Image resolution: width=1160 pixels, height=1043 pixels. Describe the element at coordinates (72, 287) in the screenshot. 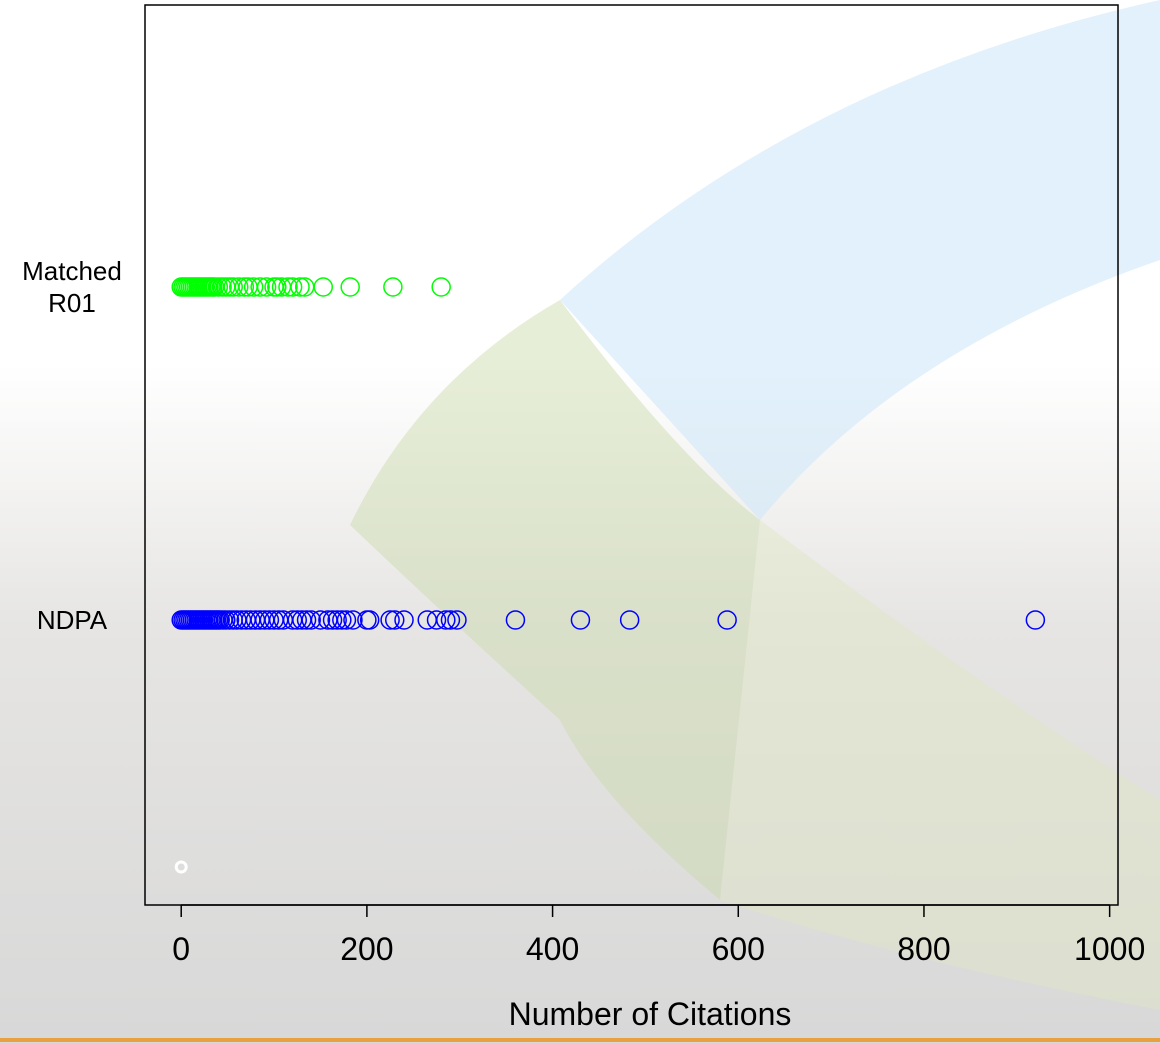

I see `y-category-label: Matched R01` at that location.